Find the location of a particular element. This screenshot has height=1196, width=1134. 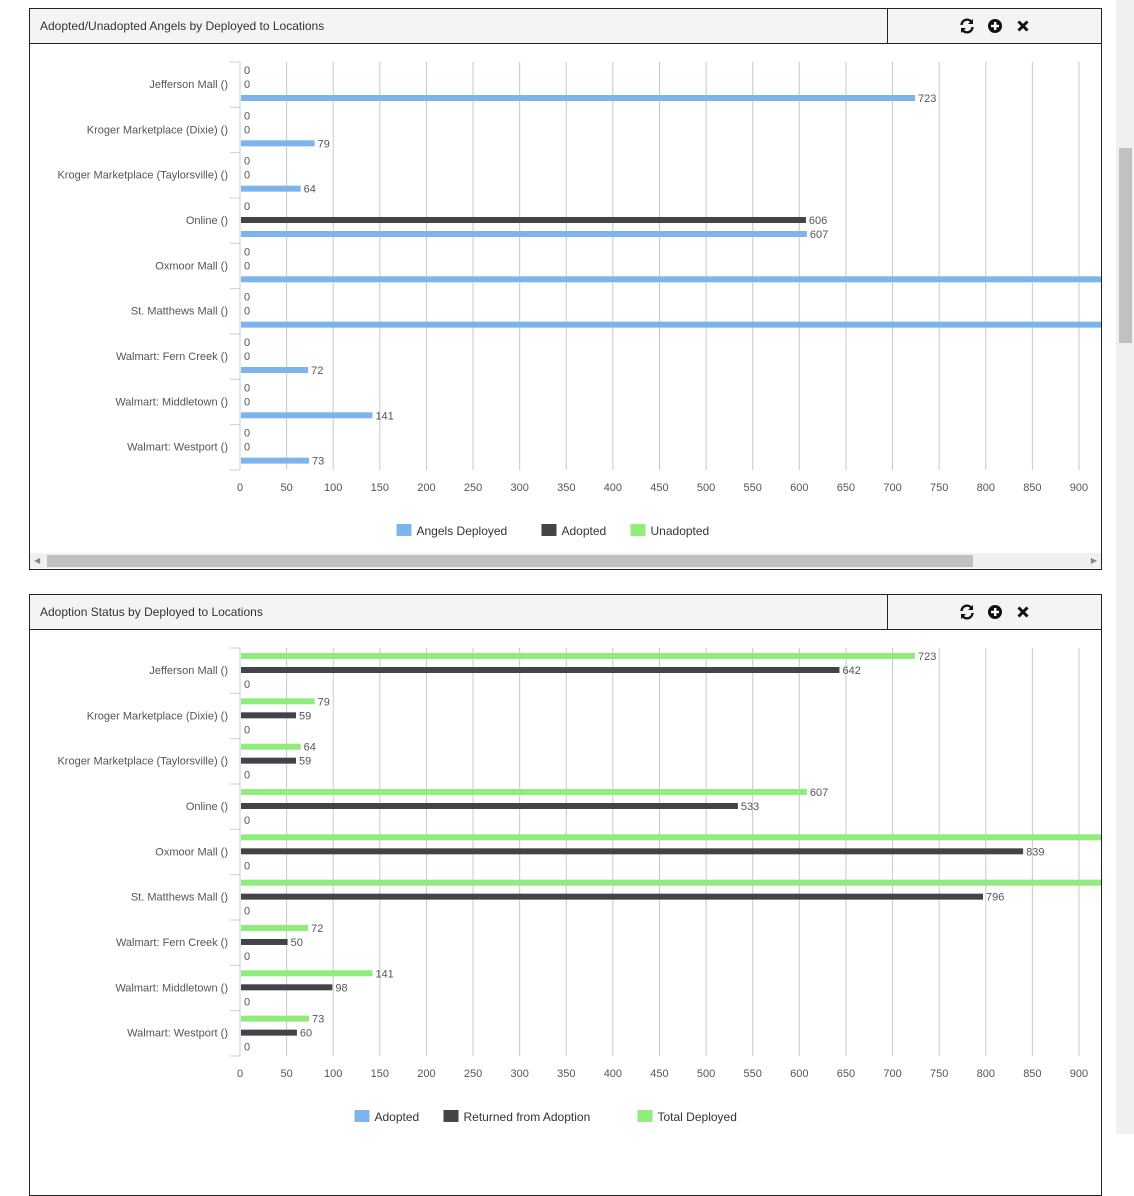

x-tick-label: 300 is located at coordinates (519, 1074).